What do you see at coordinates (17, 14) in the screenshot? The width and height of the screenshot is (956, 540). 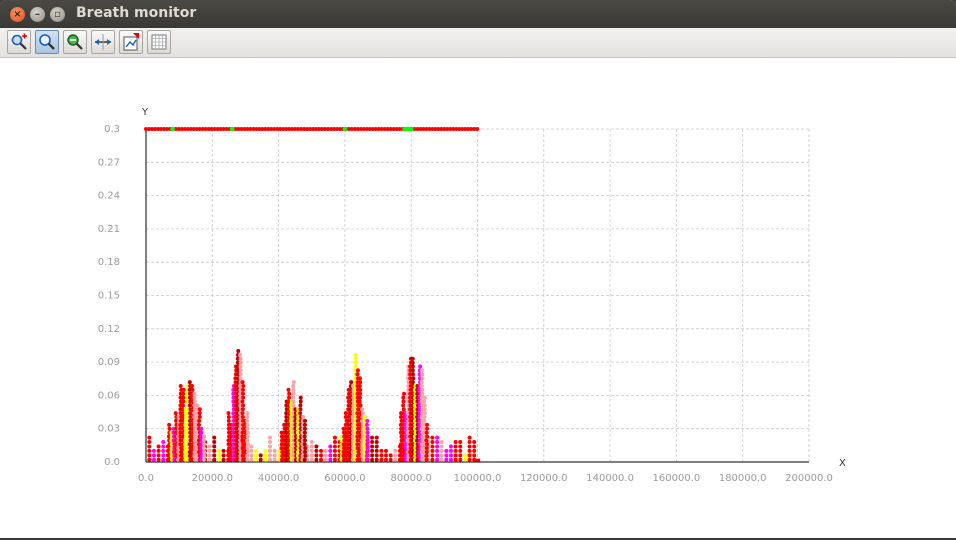 I see `close-button: ×` at bounding box center [17, 14].